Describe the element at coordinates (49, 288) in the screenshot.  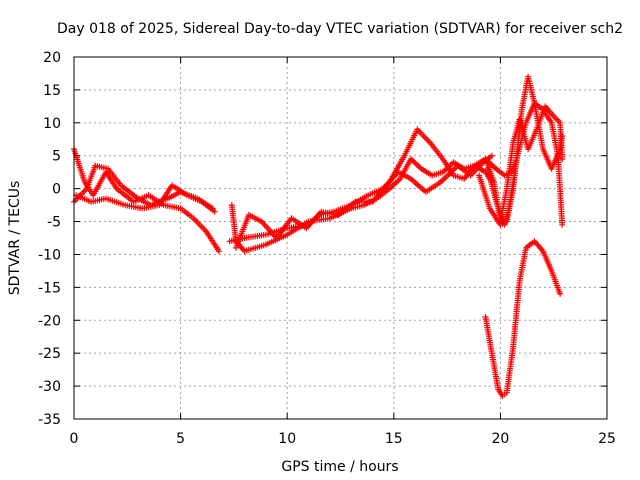
I see `y-tick-label: -15` at that location.